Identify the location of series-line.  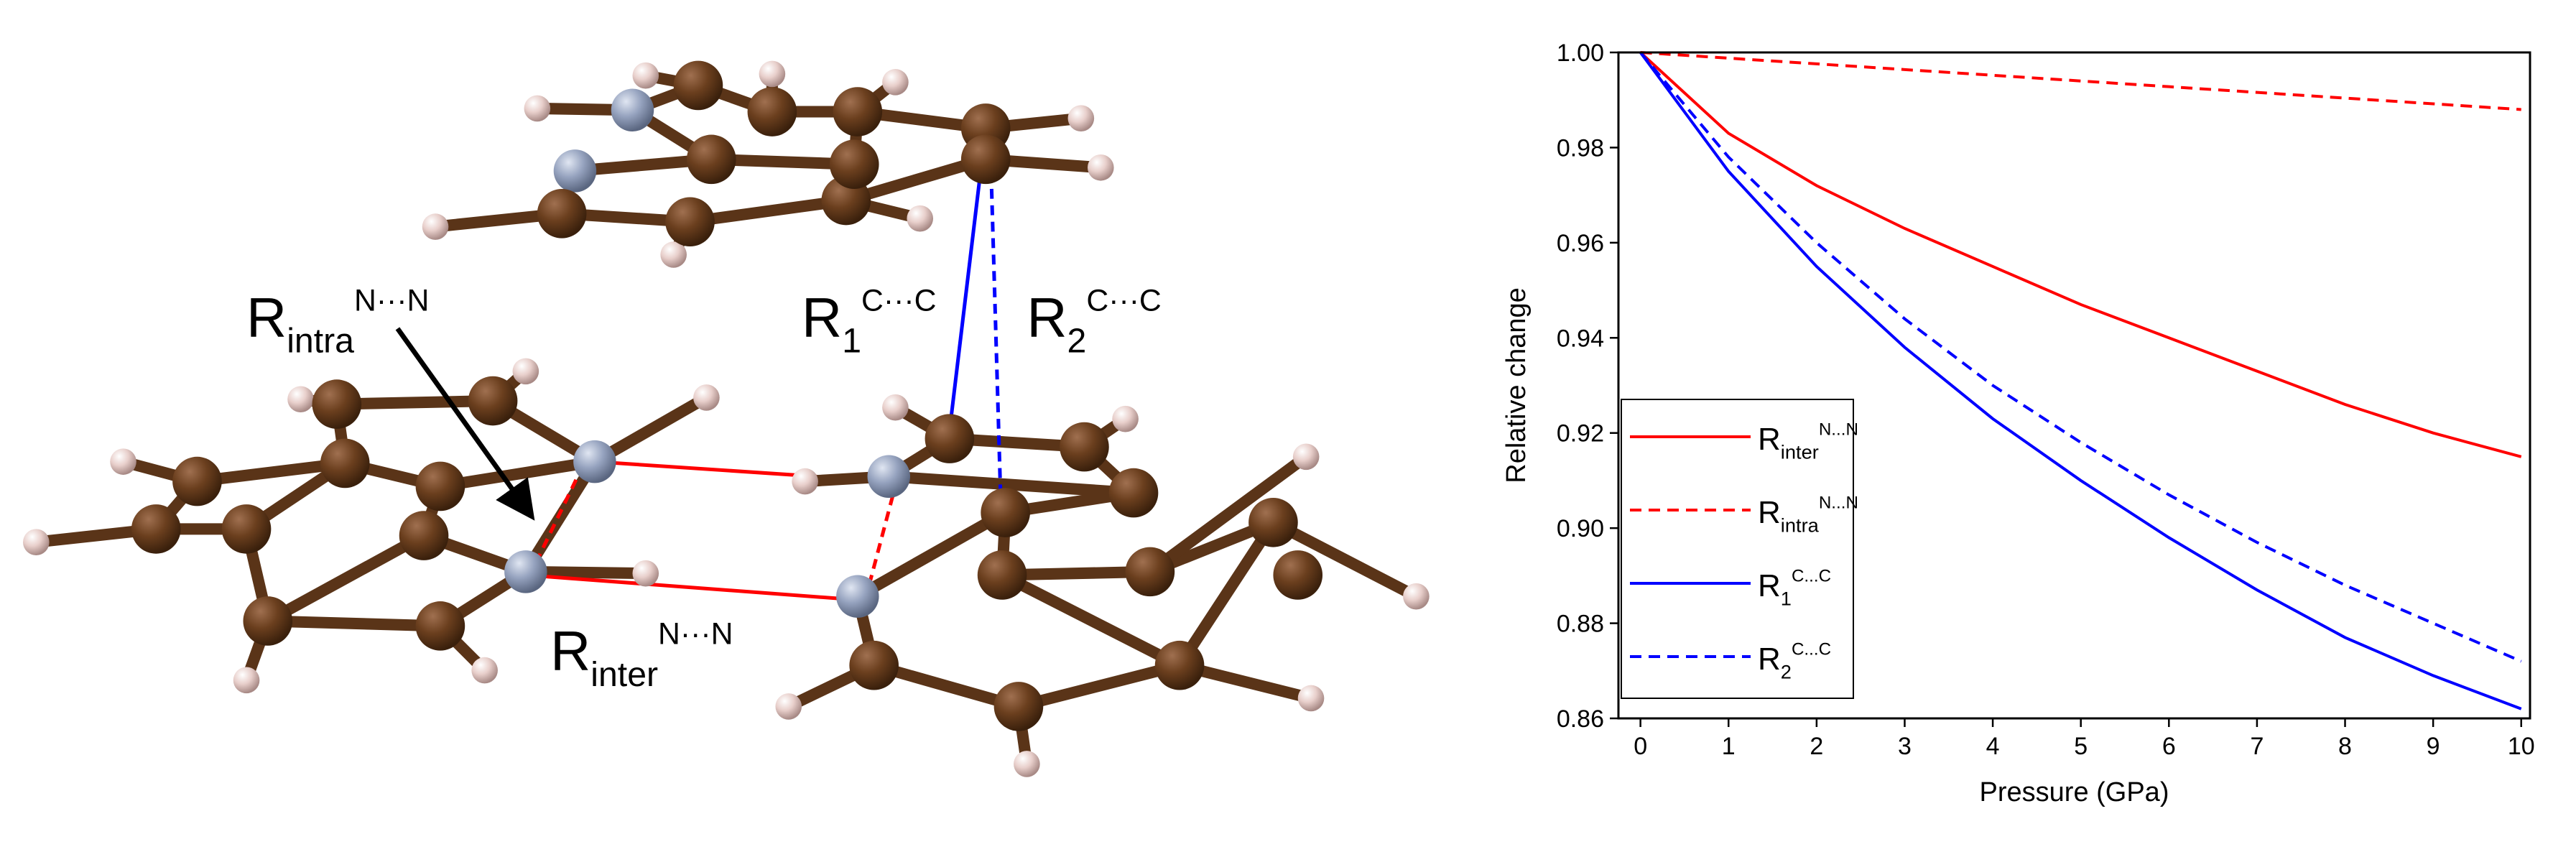
(2080, 81).